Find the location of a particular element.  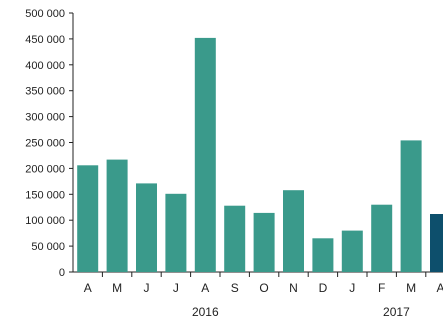

x-tick-label: S is located at coordinates (235, 288).